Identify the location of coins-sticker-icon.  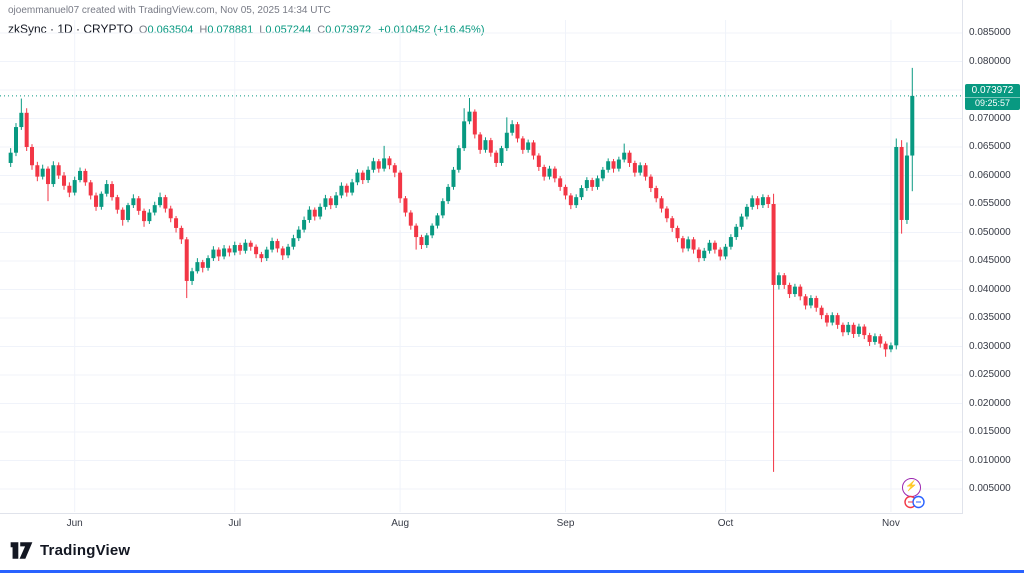
(915, 502).